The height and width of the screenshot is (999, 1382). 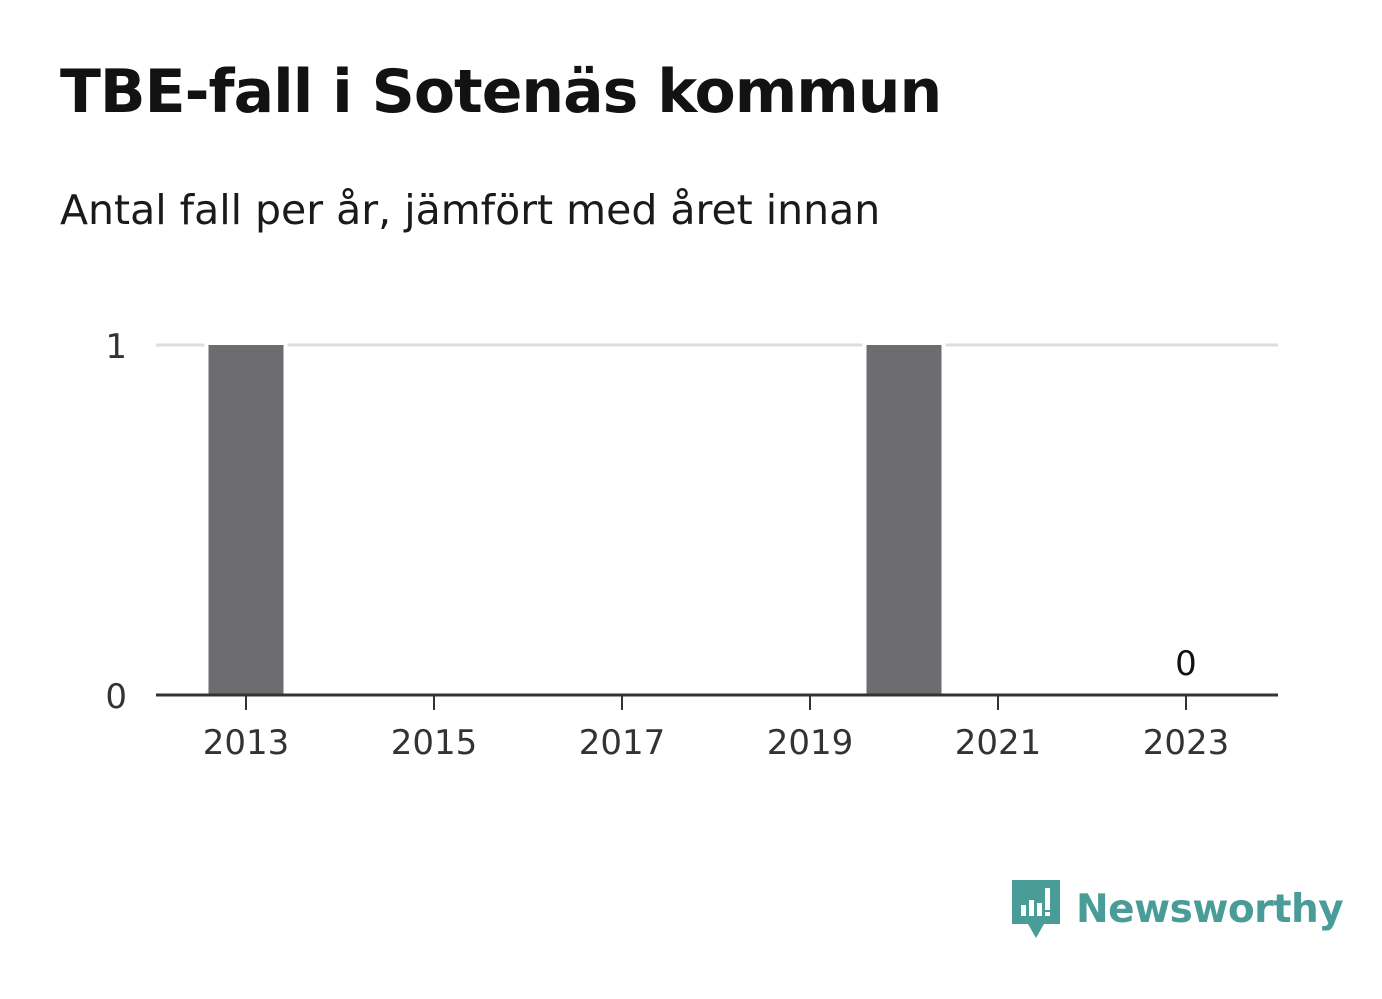 What do you see at coordinates (622, 743) in the screenshot?
I see `x-tick-label: 2017` at bounding box center [622, 743].